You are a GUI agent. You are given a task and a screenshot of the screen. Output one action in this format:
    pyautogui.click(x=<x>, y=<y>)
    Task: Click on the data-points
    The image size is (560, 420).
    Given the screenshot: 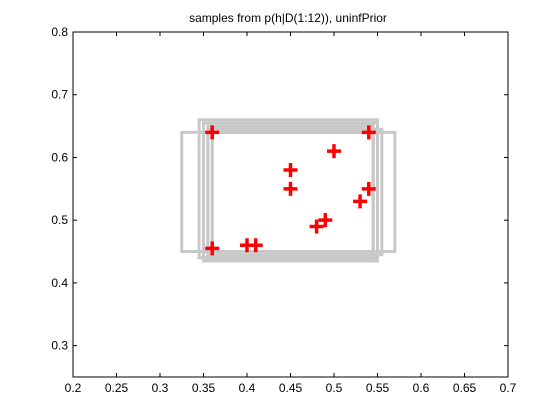 What is the action you would take?
    pyautogui.click(x=290, y=190)
    